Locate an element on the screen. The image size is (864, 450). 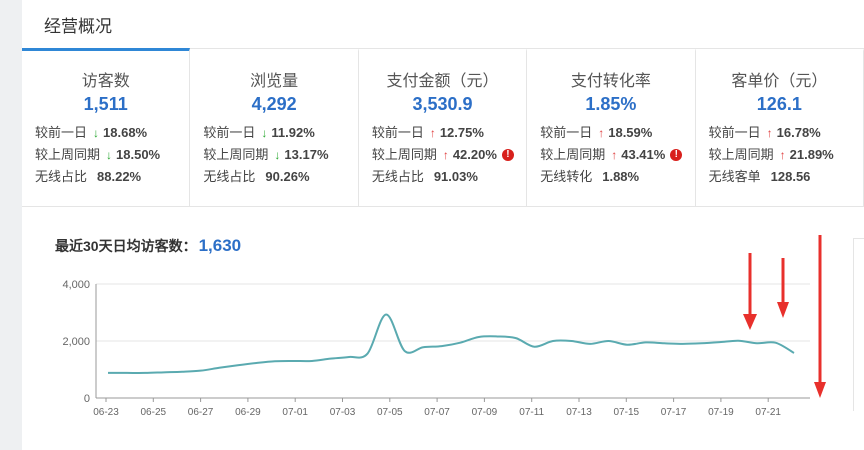
x-tick-label: 06-29 is located at coordinates (248, 412).